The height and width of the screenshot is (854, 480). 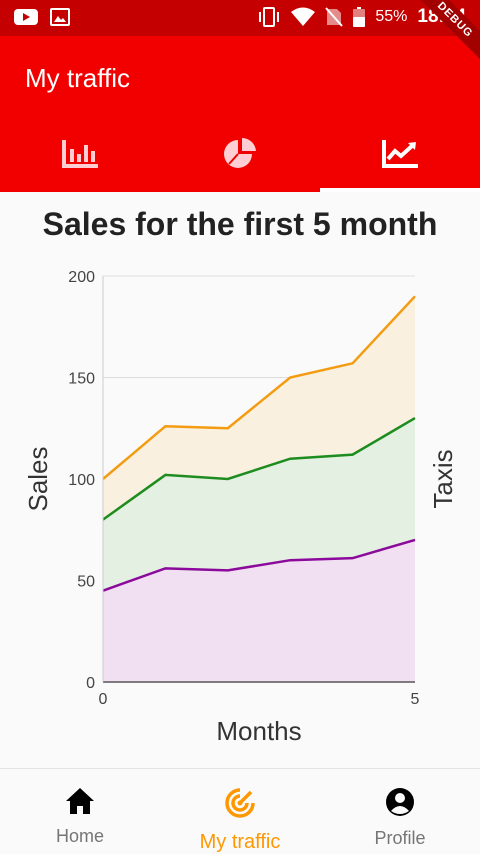 I want to click on nav-home-label: Home, so click(x=79, y=836).